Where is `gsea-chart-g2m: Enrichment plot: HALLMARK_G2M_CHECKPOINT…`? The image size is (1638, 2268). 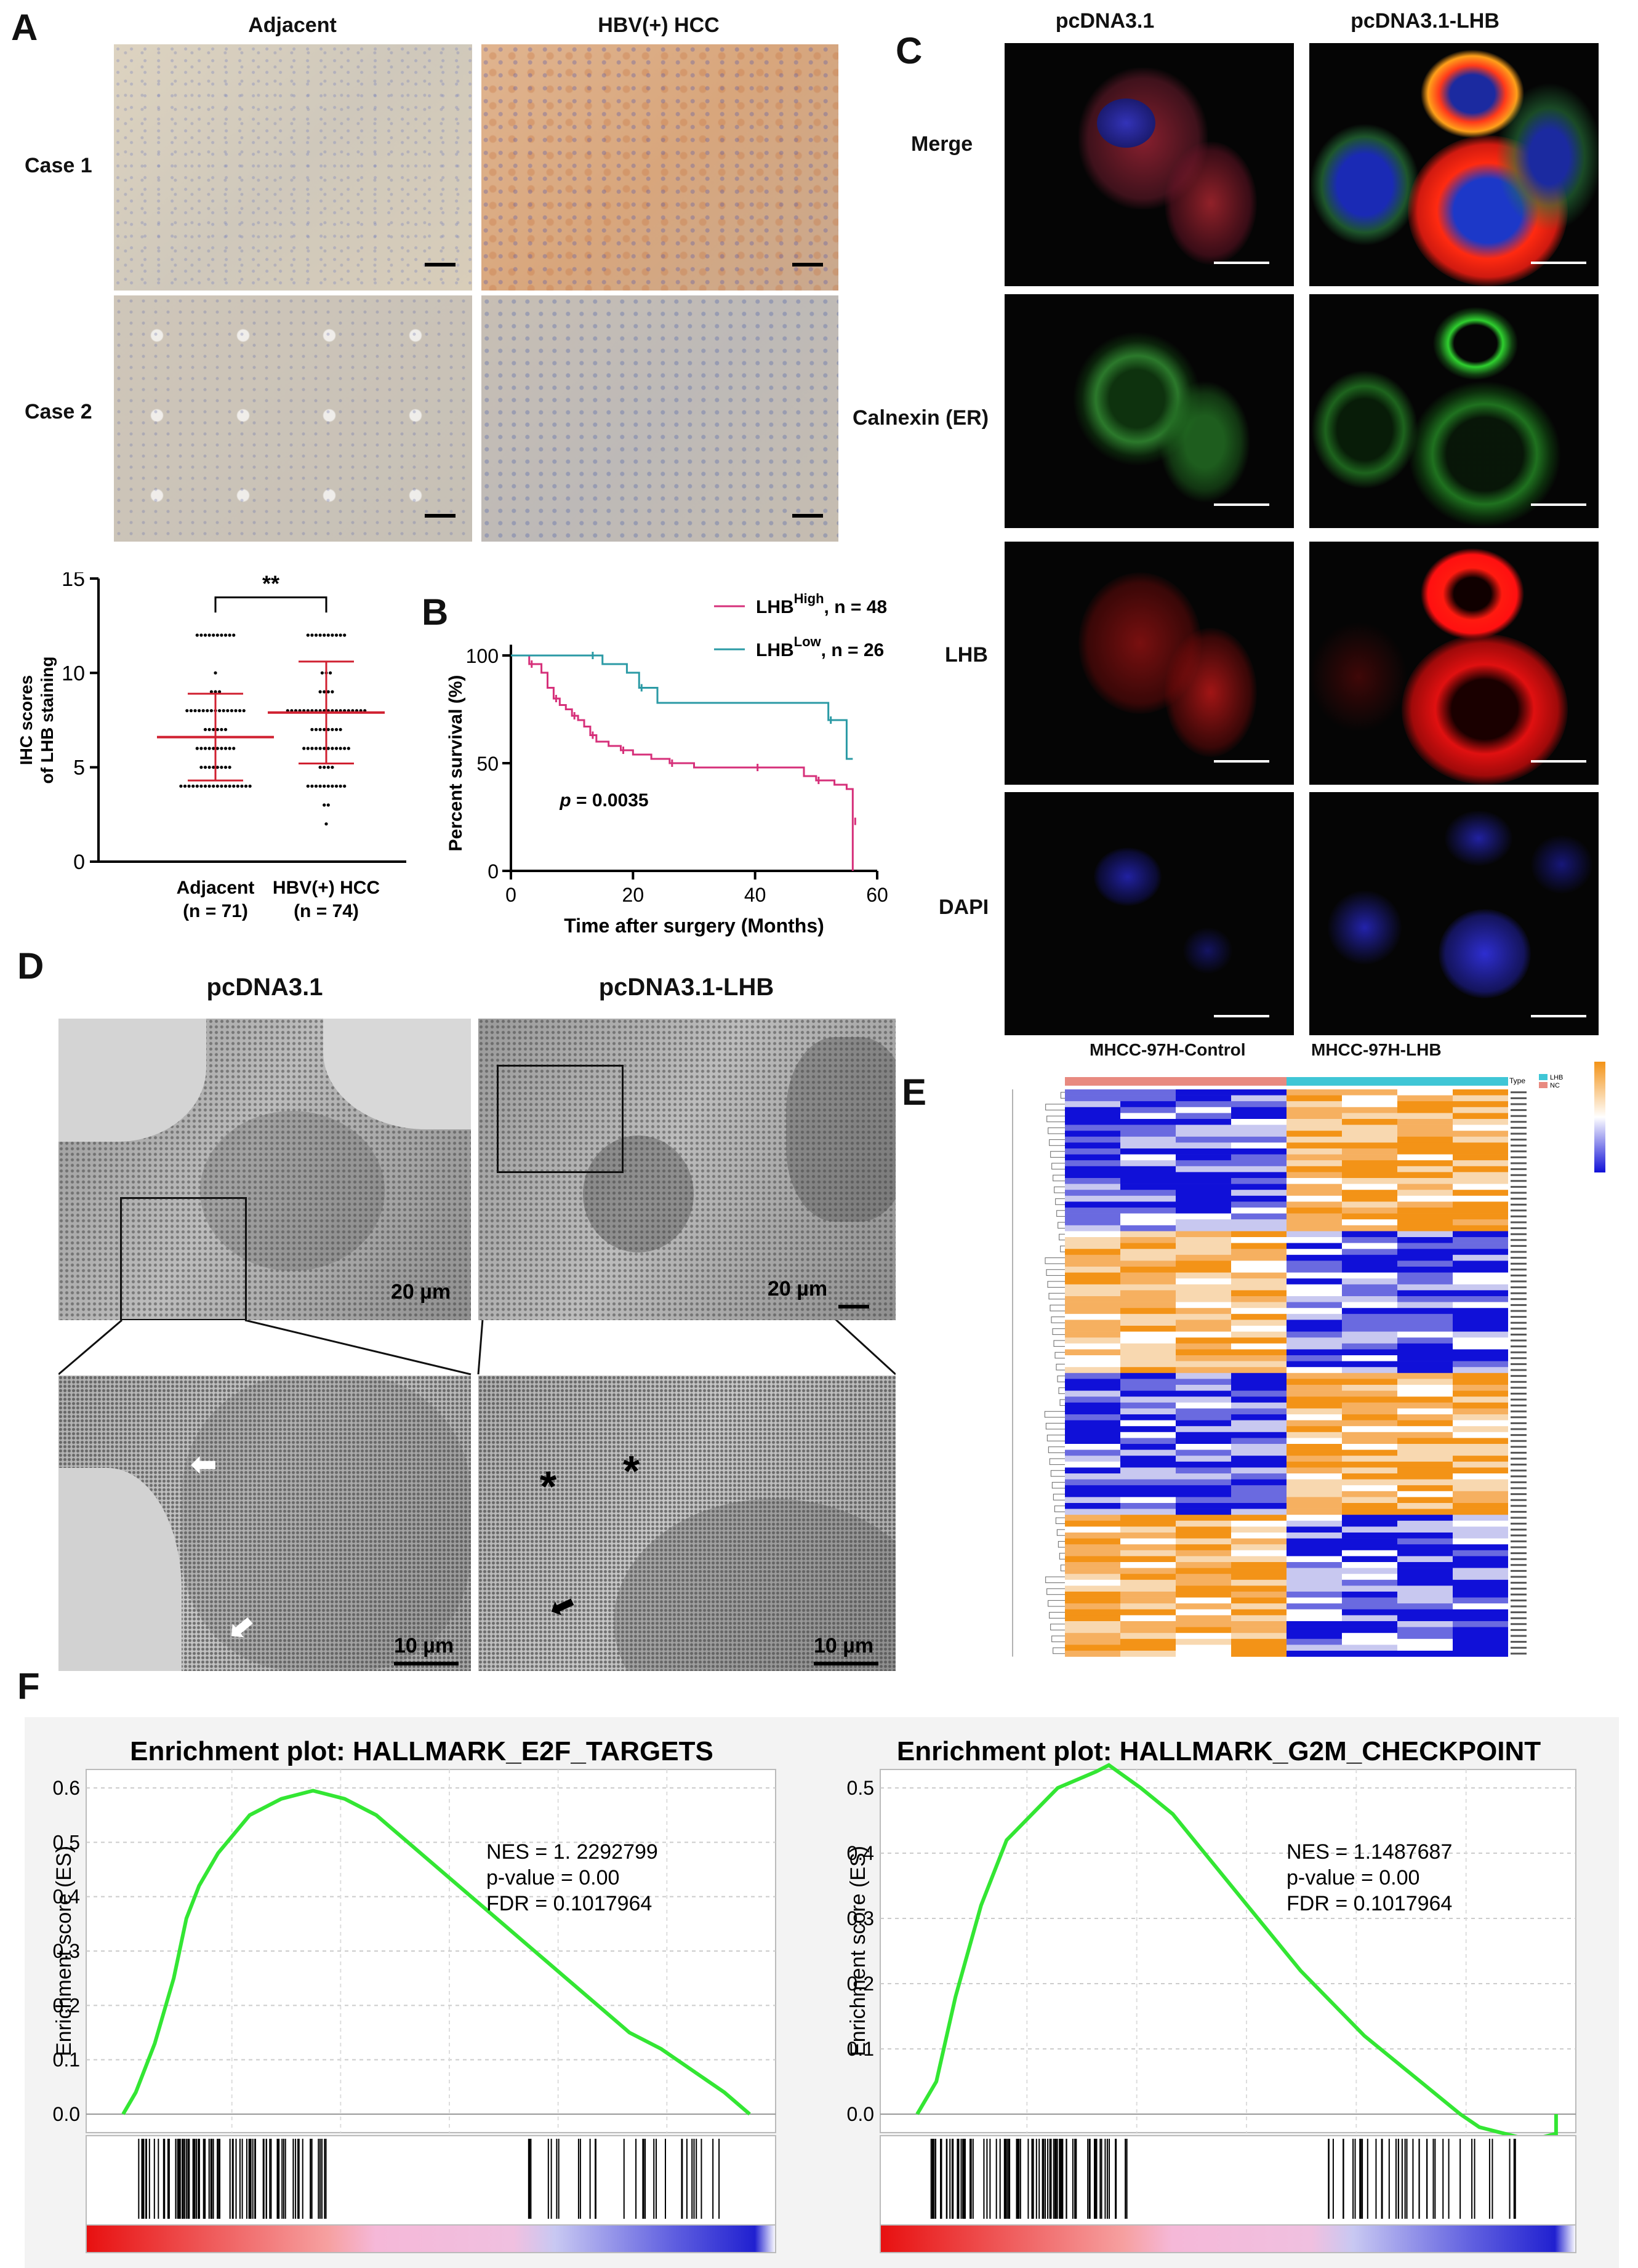
gsea-chart-g2m: Enrichment plot: HALLMARK_G2M_CHECKPOINT… is located at coordinates (1211, 1994).